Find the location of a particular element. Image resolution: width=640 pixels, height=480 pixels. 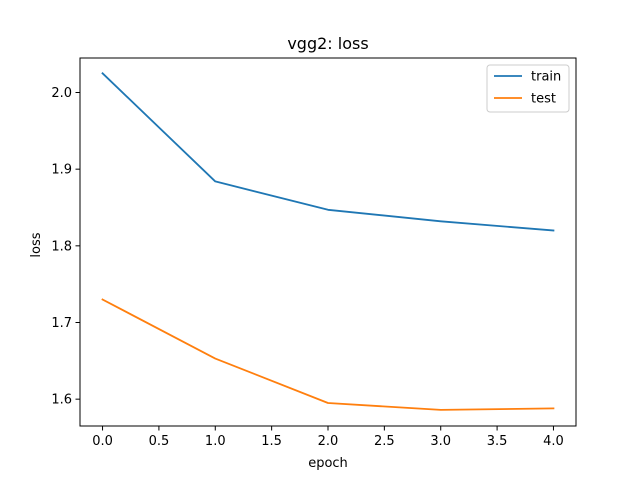

y-tick-label: 2.0 is located at coordinates (61, 93).